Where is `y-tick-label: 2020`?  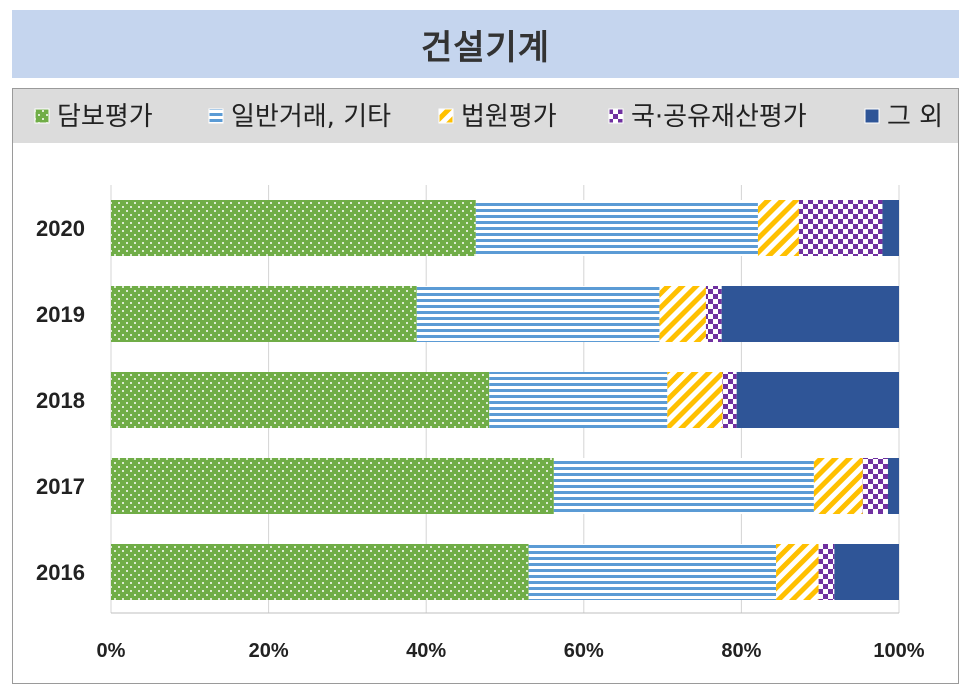 y-tick-label: 2020 is located at coordinates (60, 228).